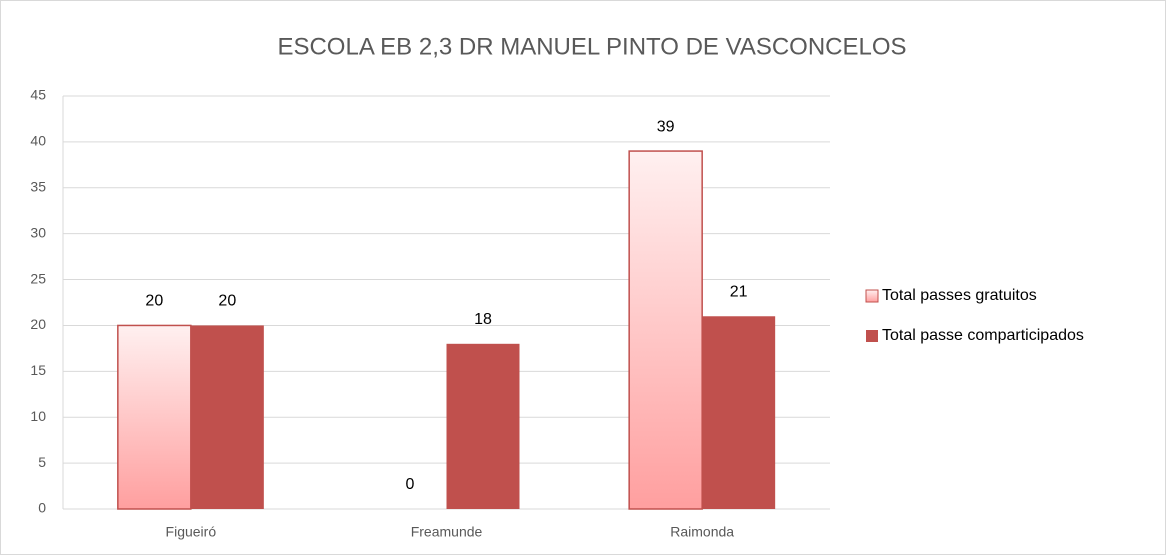 This screenshot has width=1166, height=555. I want to click on data-label: 21, so click(739, 291).